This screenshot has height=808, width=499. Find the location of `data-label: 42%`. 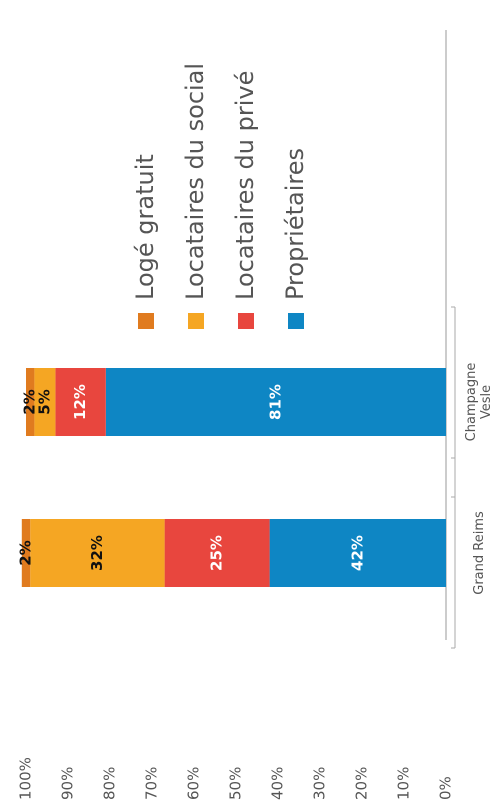

data-label: 42% is located at coordinates (357, 553).